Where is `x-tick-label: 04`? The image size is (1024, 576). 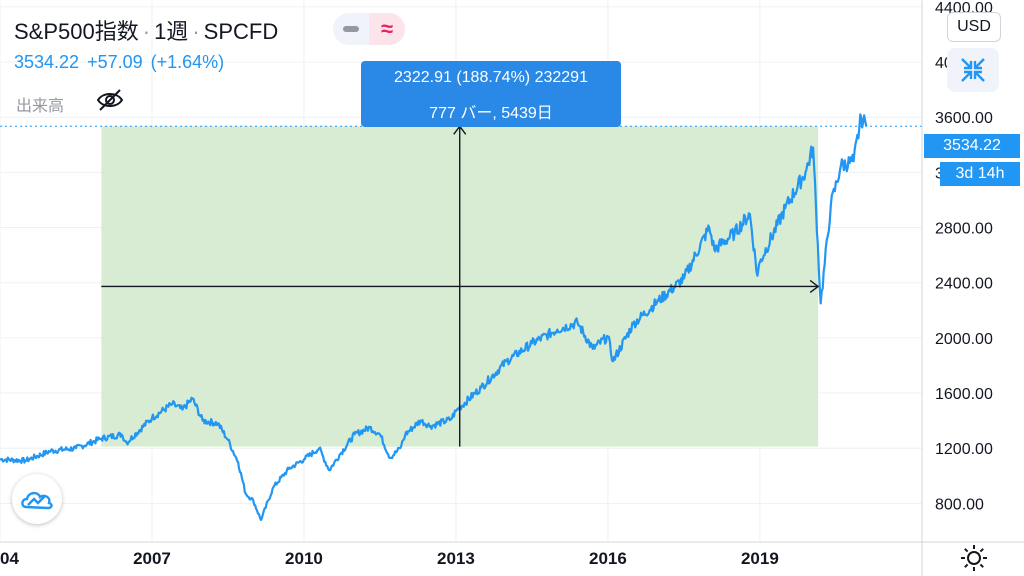
x-tick-label: 04 is located at coordinates (9, 558).